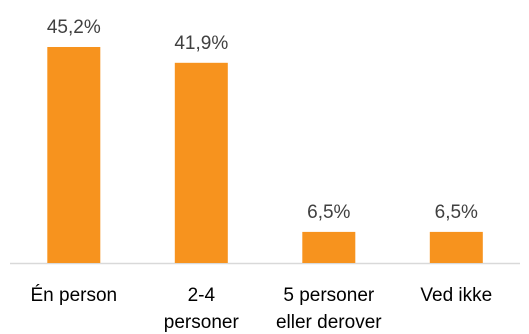 This screenshot has width=529, height=334. What do you see at coordinates (74, 27) in the screenshot?
I see `value-label-1: 45,2%` at bounding box center [74, 27].